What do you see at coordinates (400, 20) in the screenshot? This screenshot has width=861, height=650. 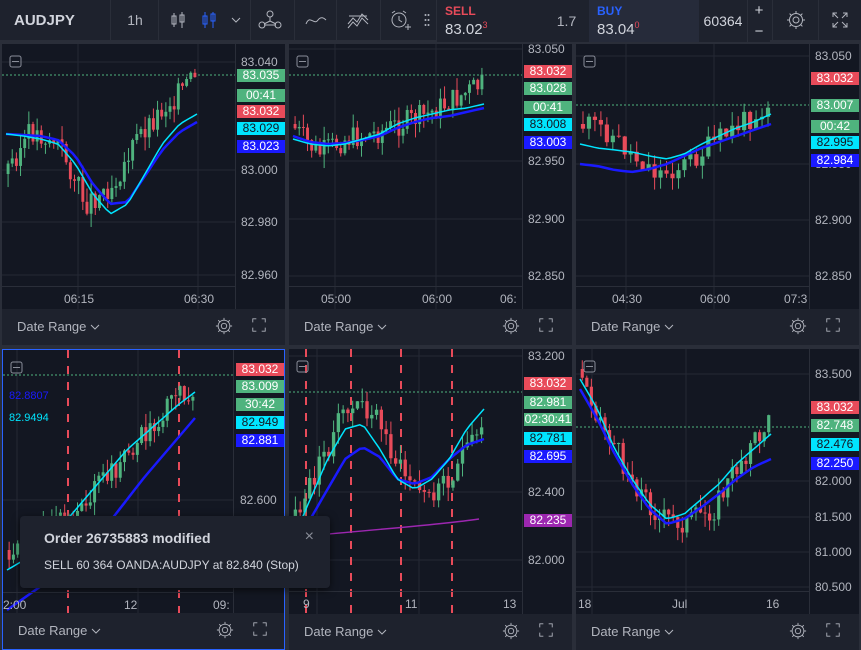 I see `alert-clock-icon` at bounding box center [400, 20].